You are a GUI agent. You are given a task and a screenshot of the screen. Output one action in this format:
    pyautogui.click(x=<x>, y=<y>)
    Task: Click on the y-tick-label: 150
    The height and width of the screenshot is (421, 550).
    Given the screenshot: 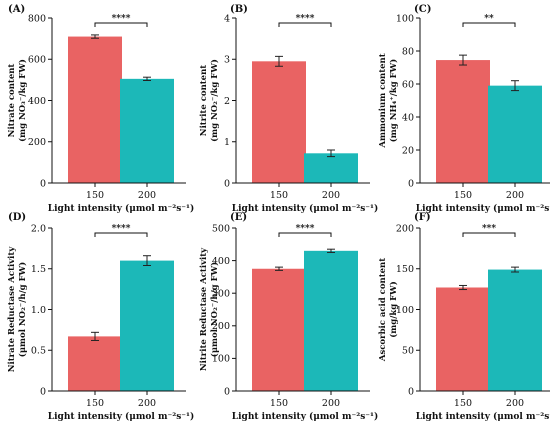 What is the action you would take?
    pyautogui.click(x=405, y=269)
    